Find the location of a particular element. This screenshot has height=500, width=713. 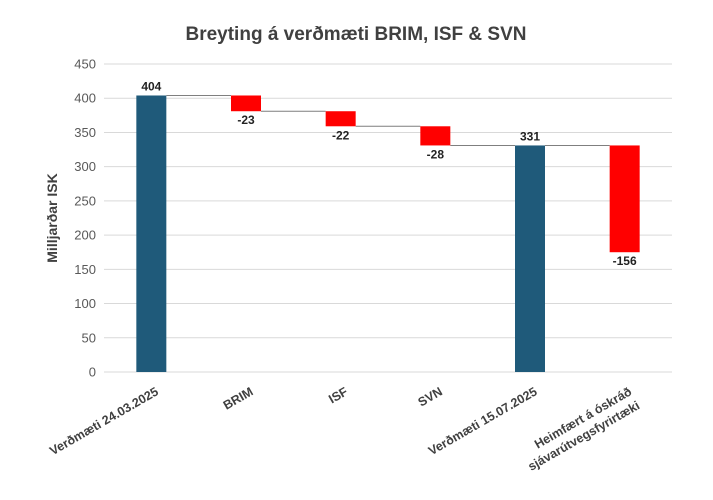

x-category-label: SVN is located at coordinates (430, 396).